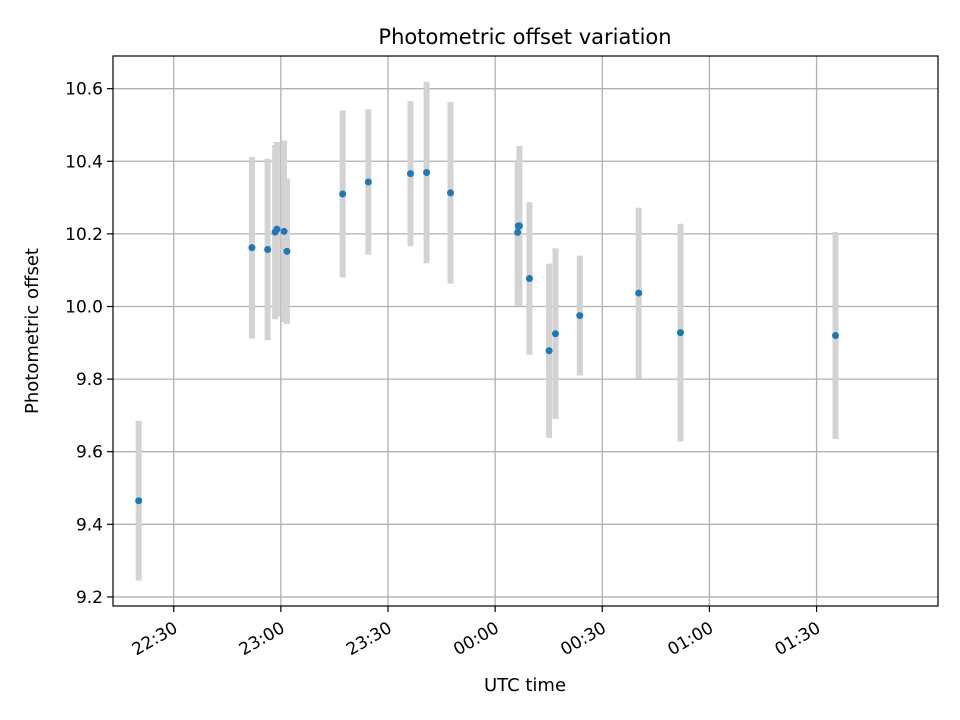 This screenshot has width=960, height=720. Describe the element at coordinates (89, 344) in the screenshot. I see `y-axis-ticks: 9.2 9.4 9.6 9.8 10.0 10.2 10.4 10.6` at that location.